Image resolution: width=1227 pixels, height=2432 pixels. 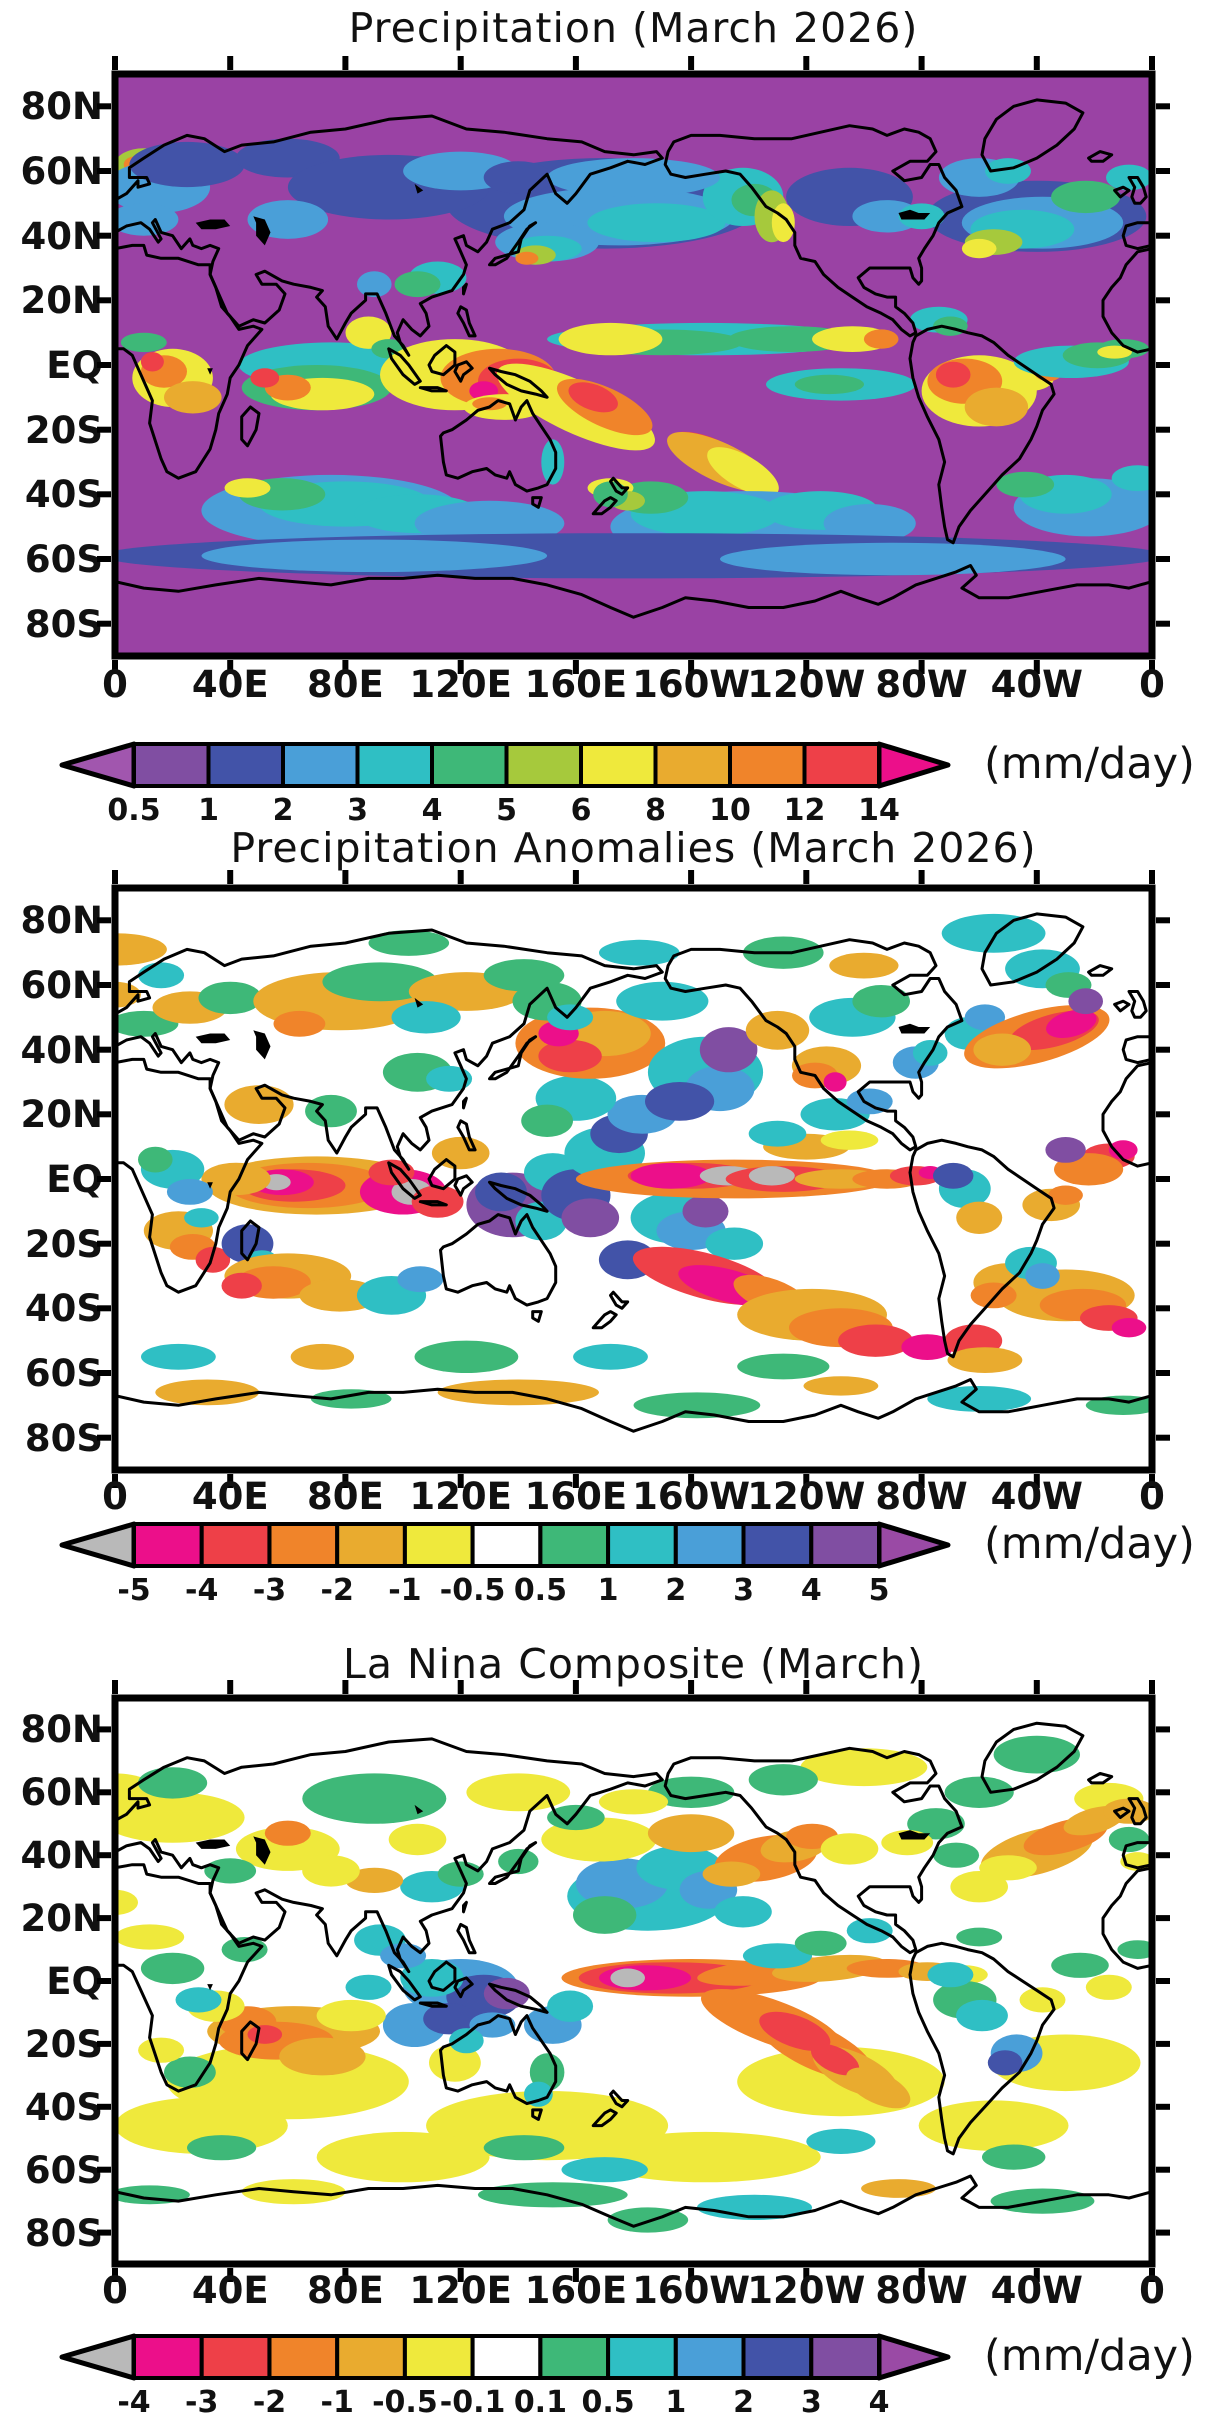 What do you see at coordinates (61, 1793) in the screenshot?
I see `lat-tick-label: 60N` at bounding box center [61, 1793].